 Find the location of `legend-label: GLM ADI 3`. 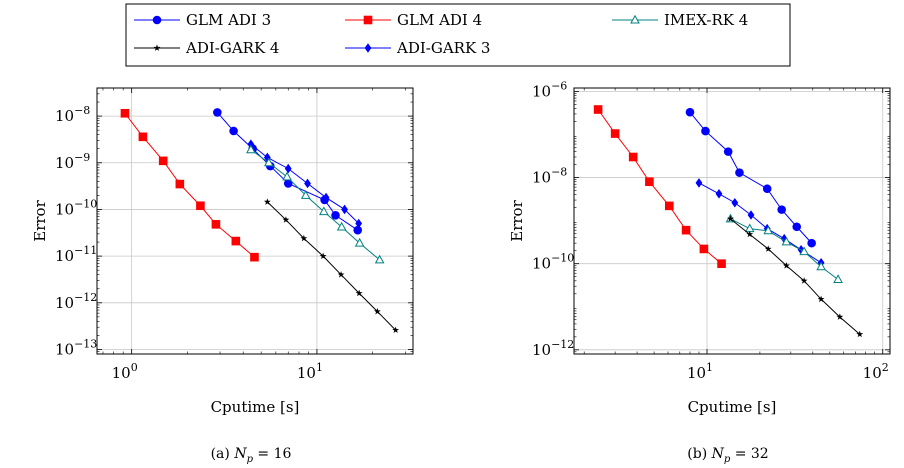

legend-label: GLM ADI 3 is located at coordinates (228, 20).